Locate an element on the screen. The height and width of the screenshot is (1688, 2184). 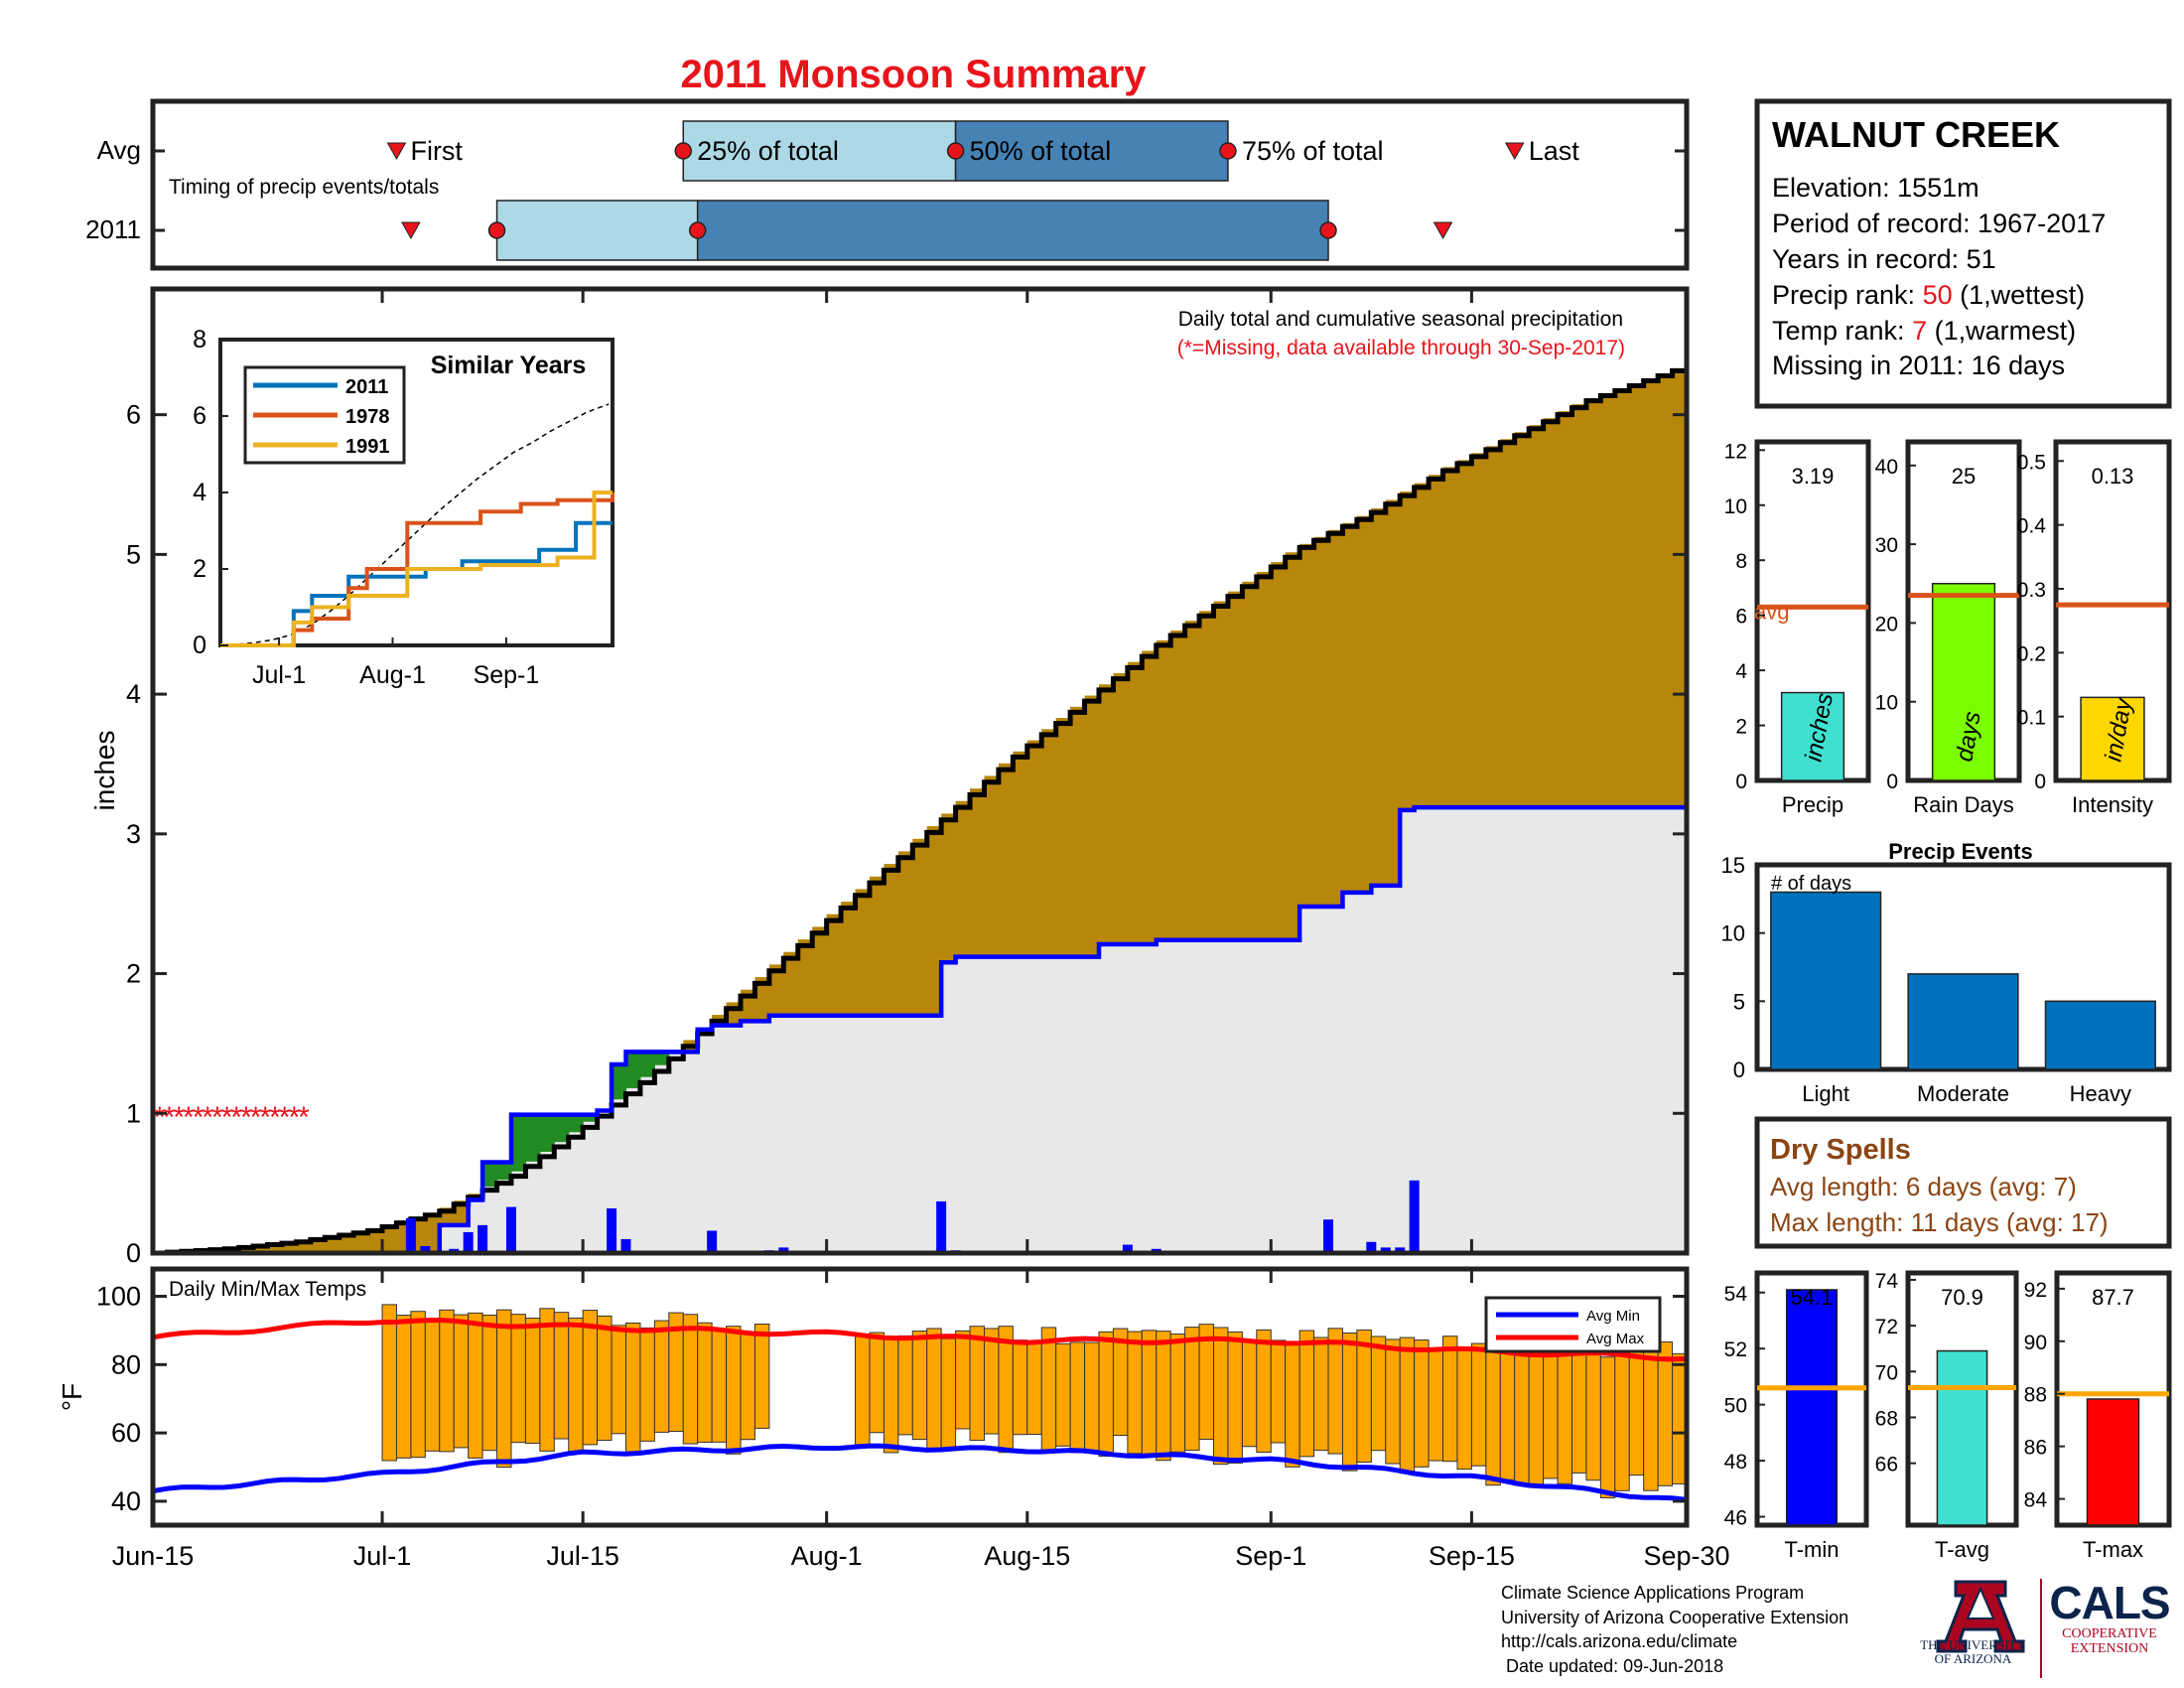
timing-label-first: First is located at coordinates (436, 151).